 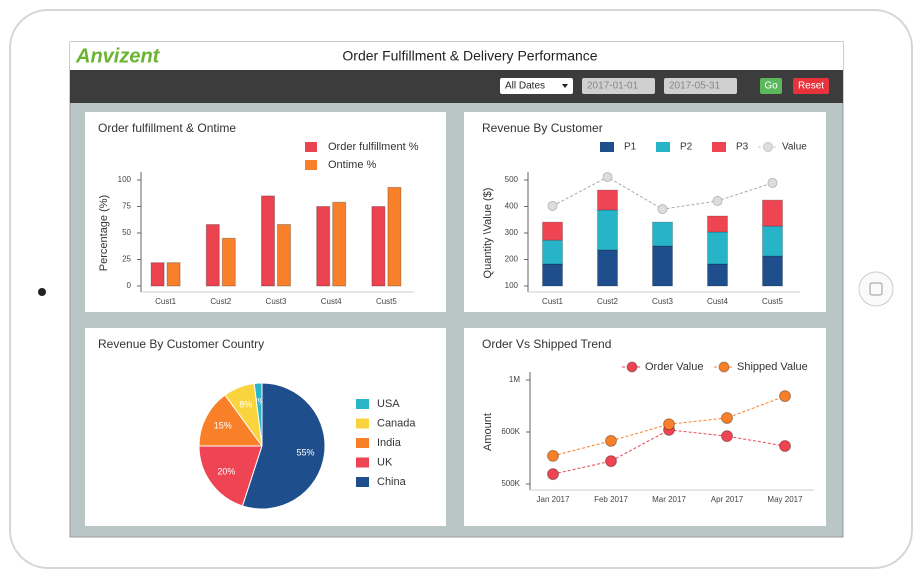 I want to click on legend-label: UK, so click(x=385, y=462).